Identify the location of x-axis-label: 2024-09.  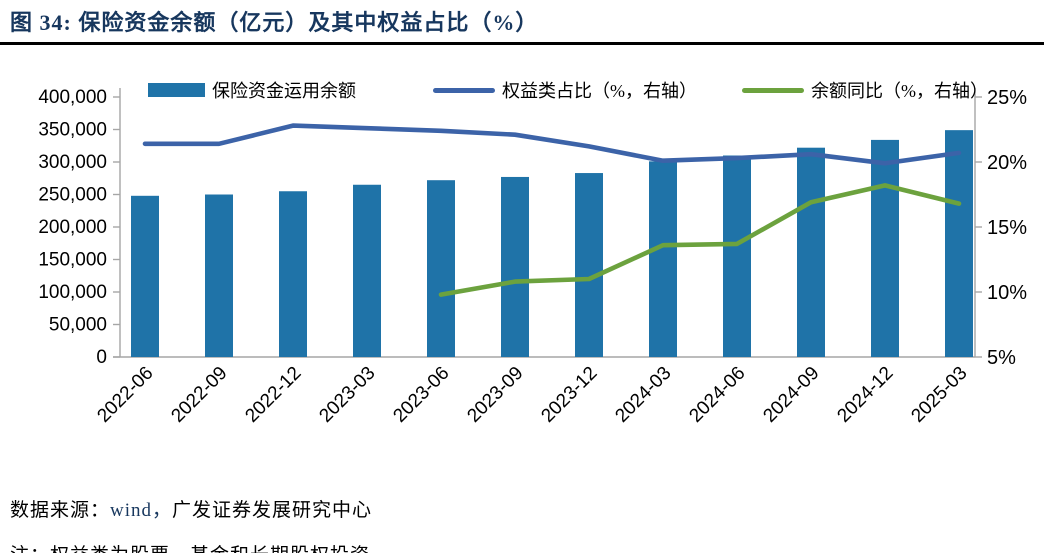
(791, 395).